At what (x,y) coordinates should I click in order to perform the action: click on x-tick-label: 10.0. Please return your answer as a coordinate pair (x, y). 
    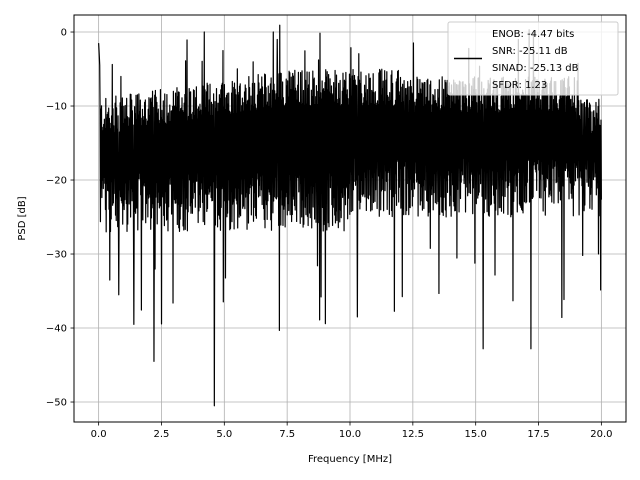
    Looking at the image, I should click on (350, 434).